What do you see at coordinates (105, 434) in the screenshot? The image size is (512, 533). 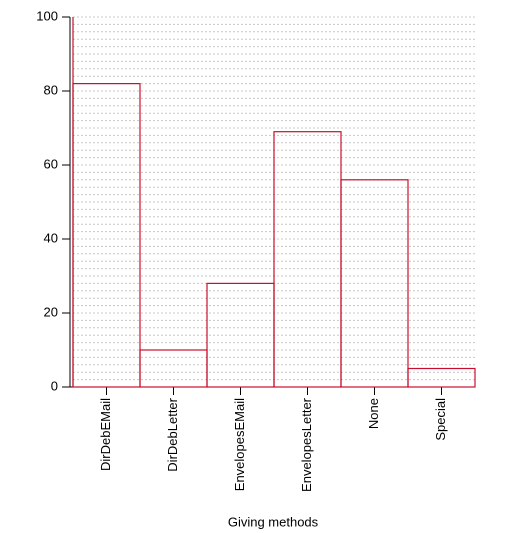 I see `x-tick-label: DirDebEMail` at bounding box center [105, 434].